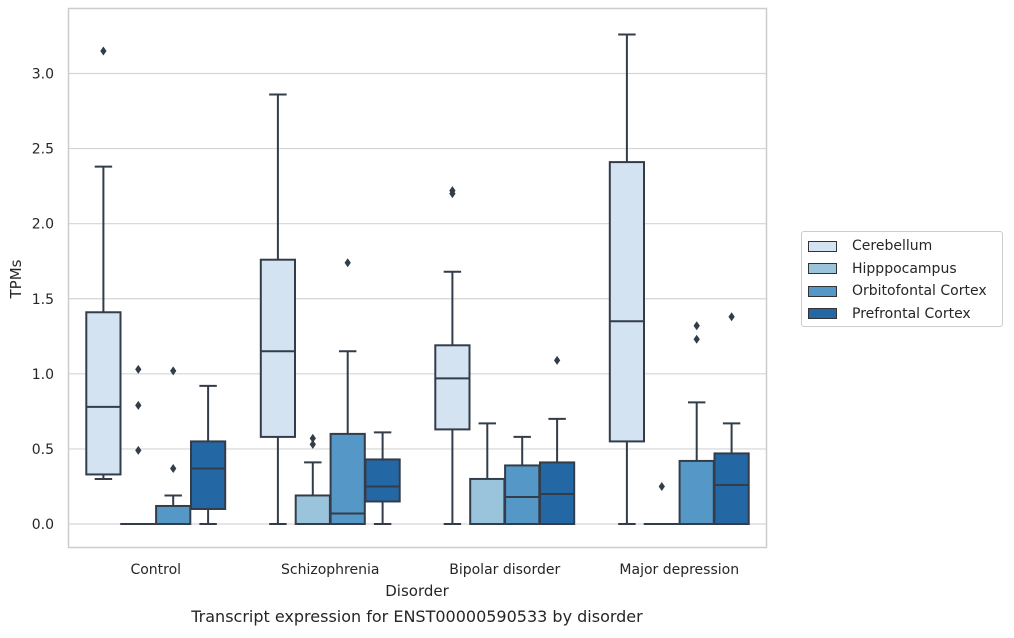 This screenshot has width=1014, height=638. I want to click on y-tick-label-1: 0.5, so click(43, 450).